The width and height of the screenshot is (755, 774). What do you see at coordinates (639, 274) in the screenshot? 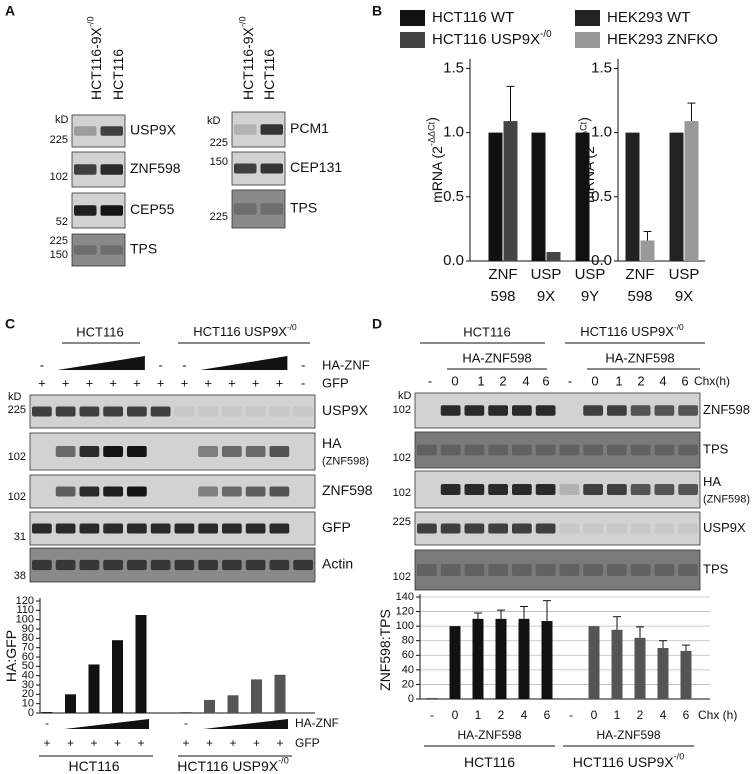
I see `x-tick-label: ZNF` at bounding box center [639, 274].